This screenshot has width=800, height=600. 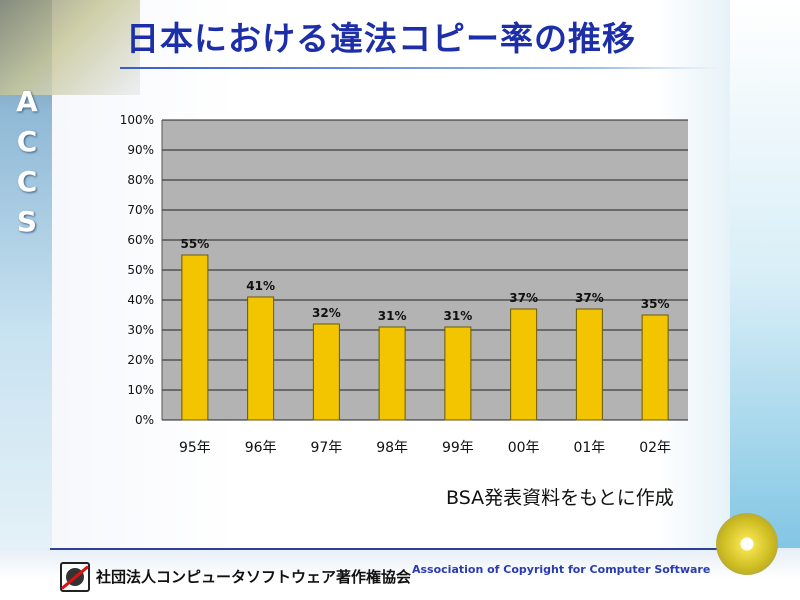 What do you see at coordinates (70, 47) in the screenshot?
I see `mouse-keyboard-decoration` at bounding box center [70, 47].